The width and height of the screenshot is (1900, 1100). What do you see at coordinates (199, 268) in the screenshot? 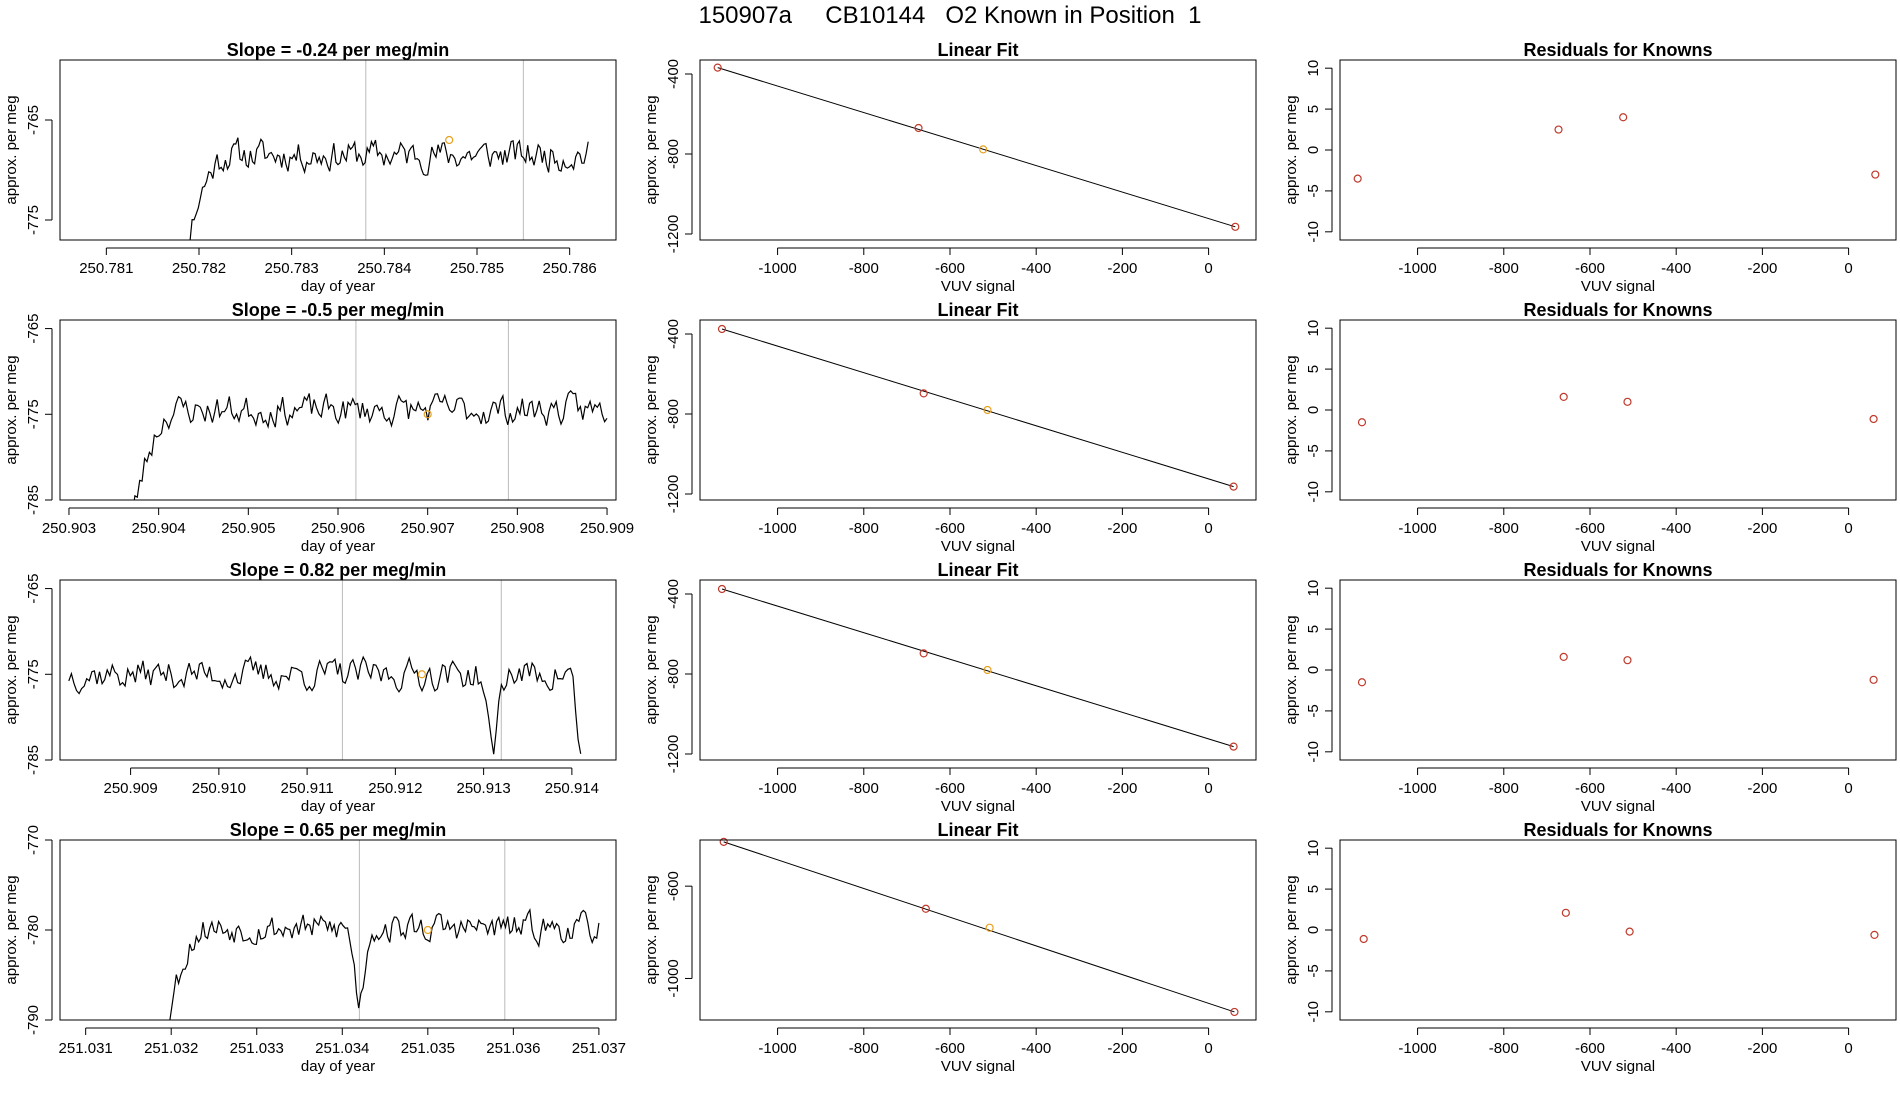
I see `x-tick-label: 250.782` at bounding box center [199, 268].